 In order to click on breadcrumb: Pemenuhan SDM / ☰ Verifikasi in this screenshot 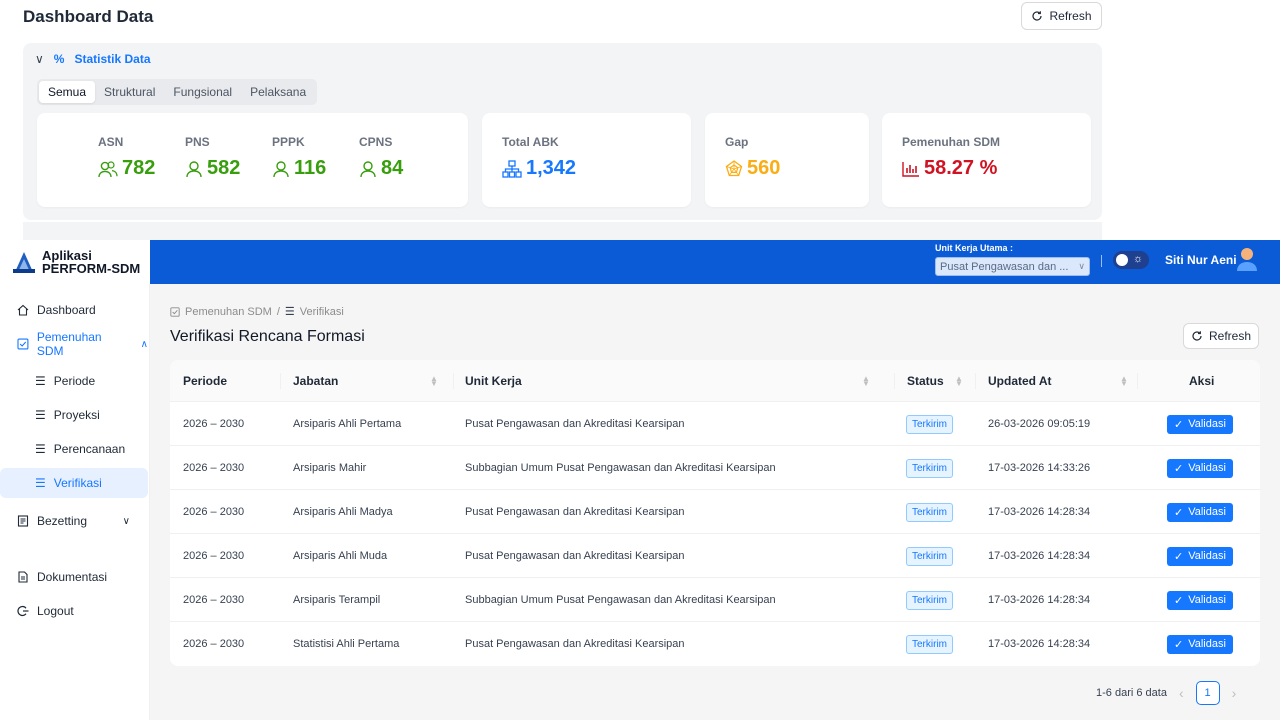, I will do `click(257, 311)`.